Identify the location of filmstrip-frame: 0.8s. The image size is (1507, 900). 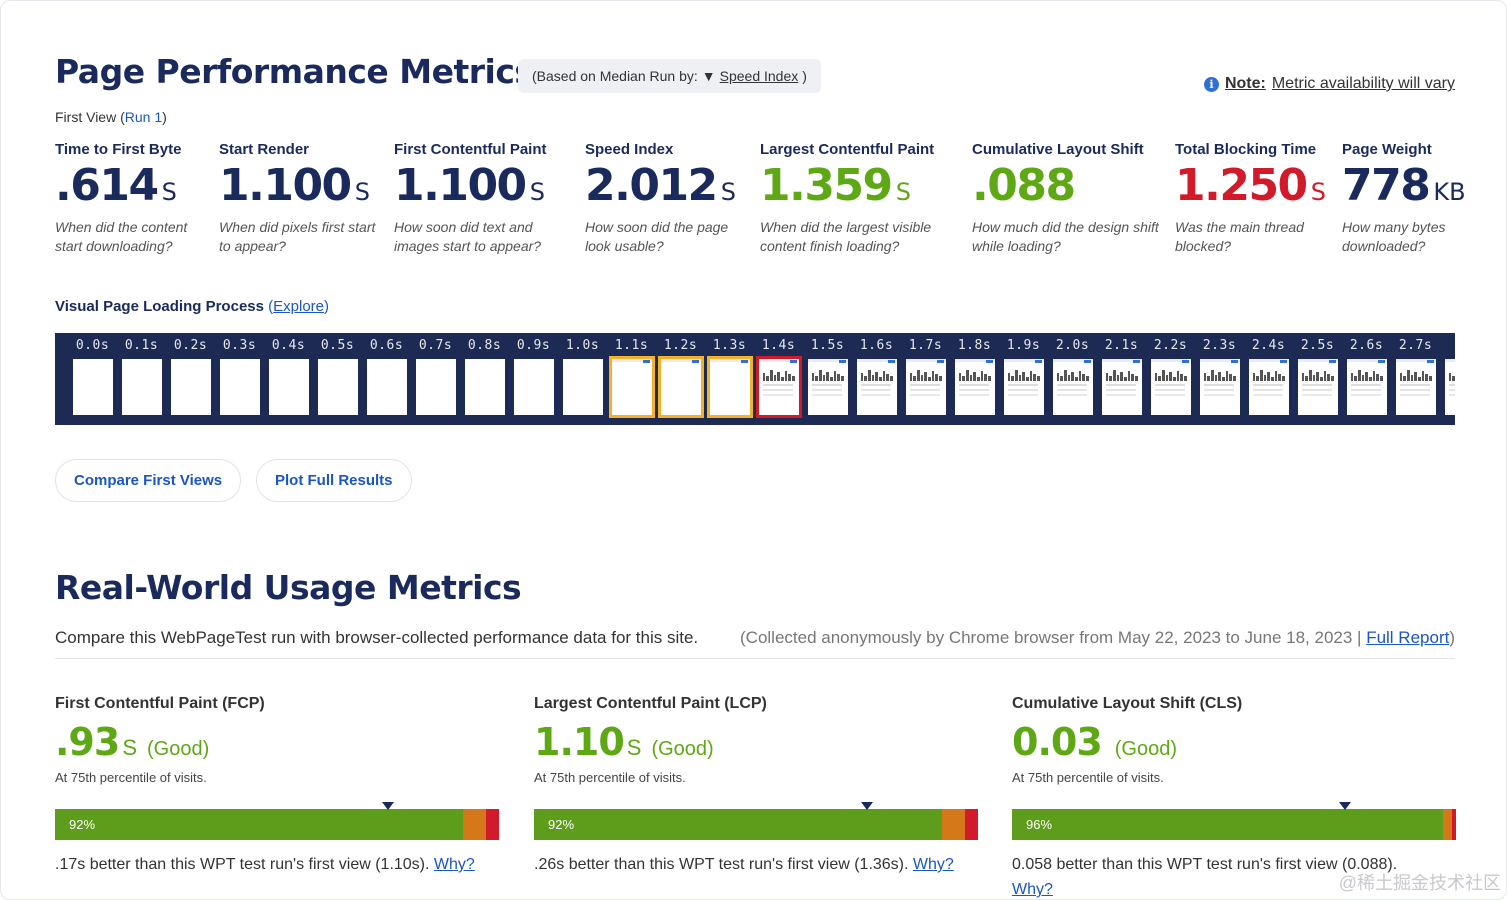
(484, 374).